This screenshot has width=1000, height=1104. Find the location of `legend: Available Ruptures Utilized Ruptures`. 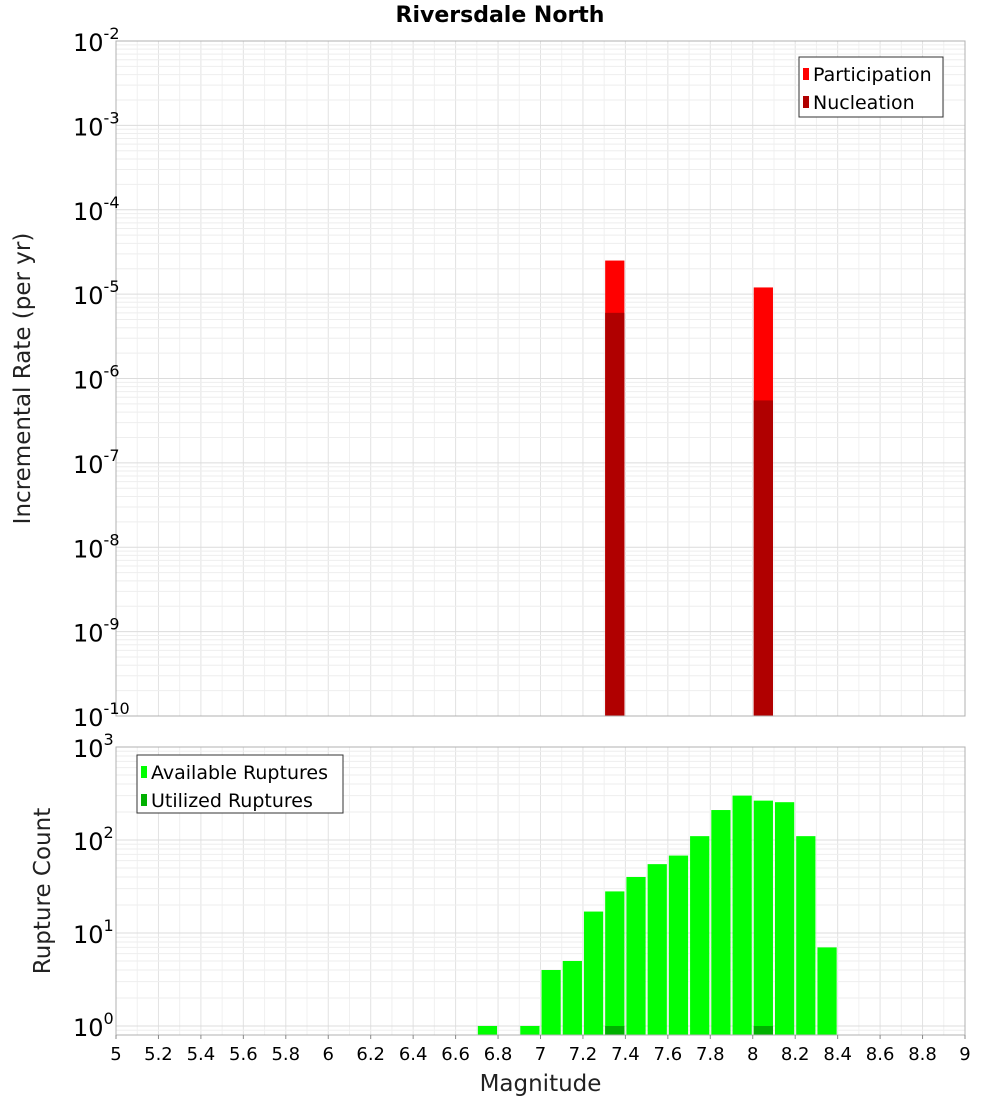

legend: Available Ruptures Utilized Ruptures is located at coordinates (240, 784).